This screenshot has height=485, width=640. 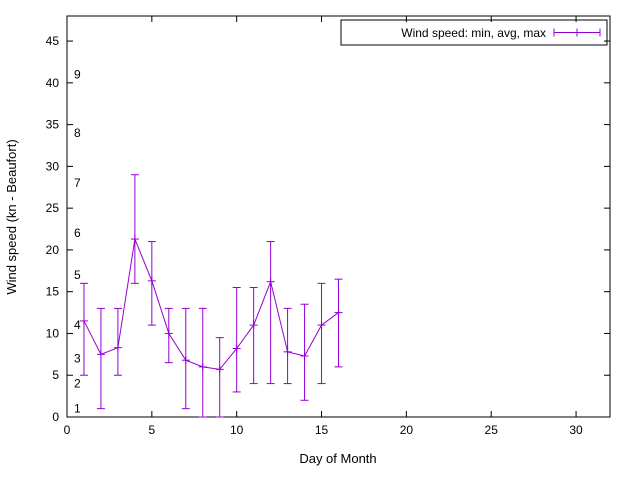 I want to click on legend-label: Wind speed: min, avg, max, so click(x=473, y=33).